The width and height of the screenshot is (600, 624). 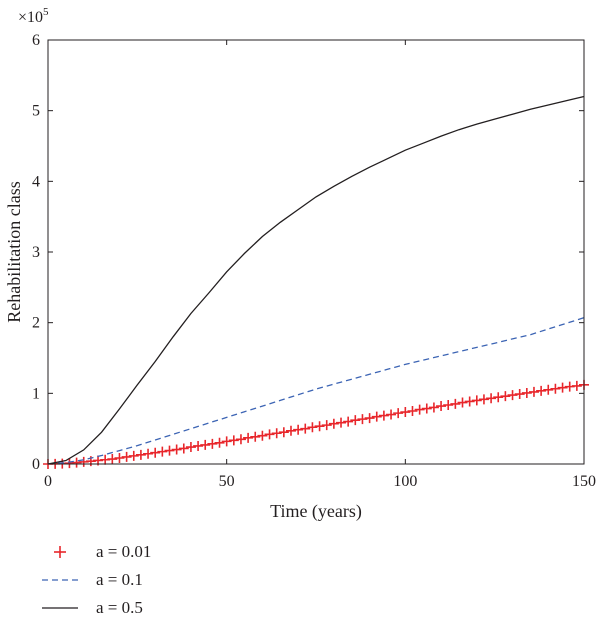 I want to click on y-tick-label: 3, so click(x=36, y=252).